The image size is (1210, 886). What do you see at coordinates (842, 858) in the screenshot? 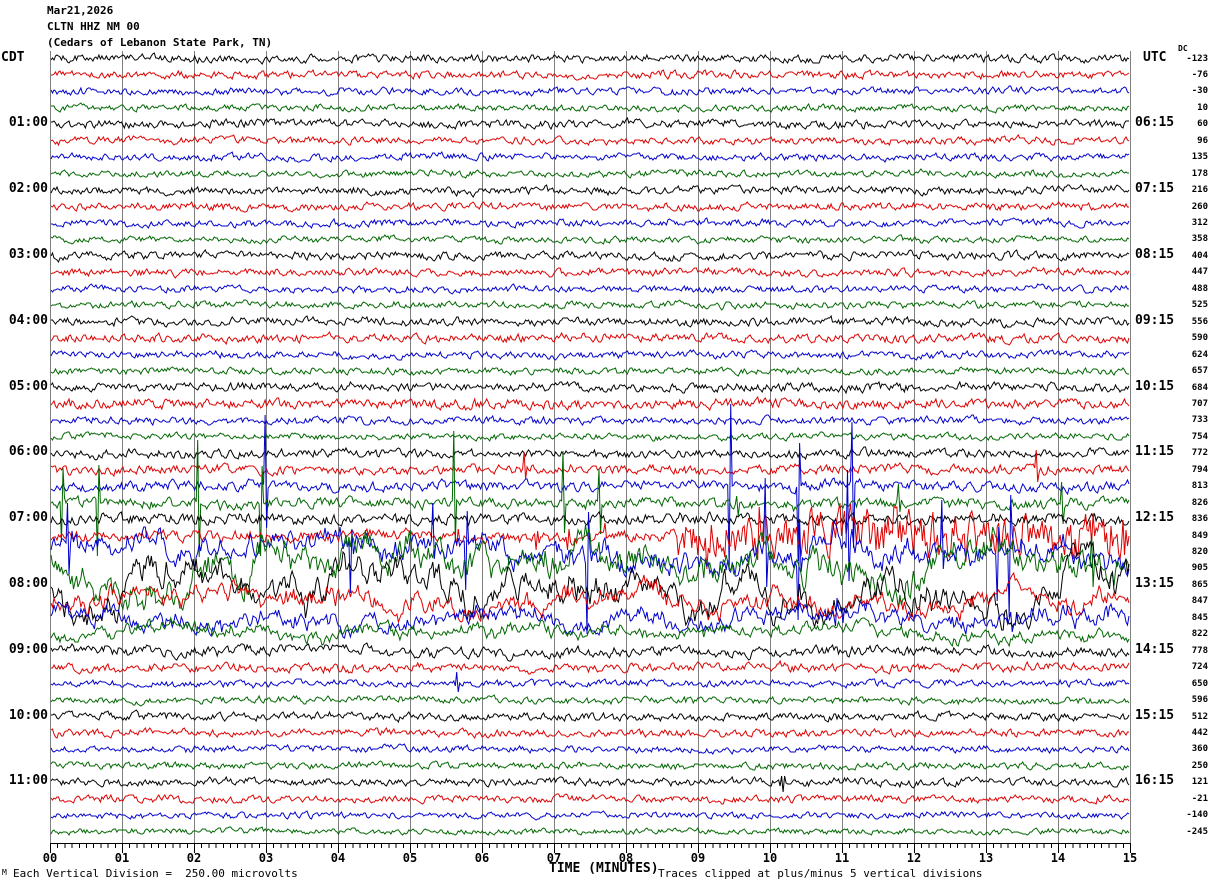
I see `x-tick-label-11: 11` at bounding box center [842, 858].